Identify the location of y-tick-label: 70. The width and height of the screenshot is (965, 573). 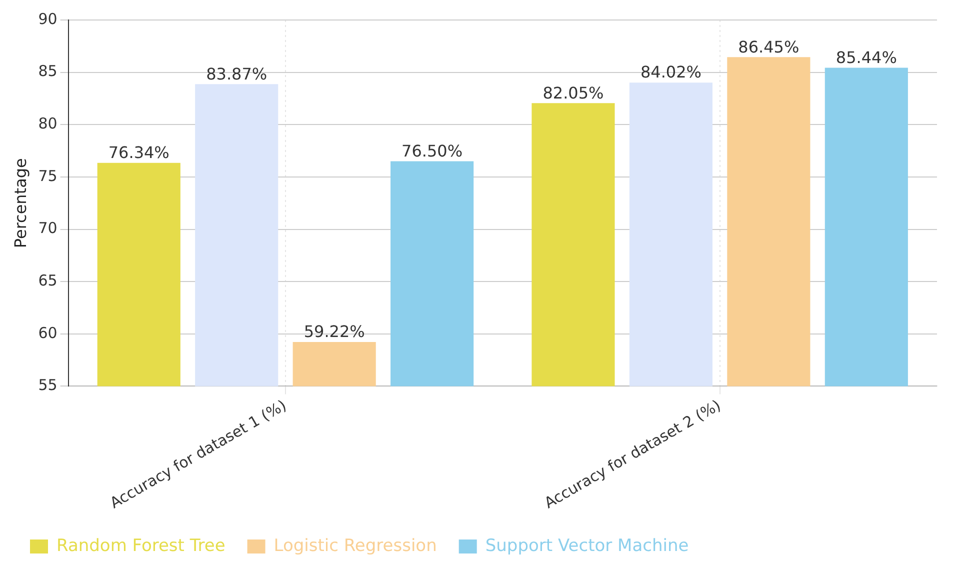
(48, 228).